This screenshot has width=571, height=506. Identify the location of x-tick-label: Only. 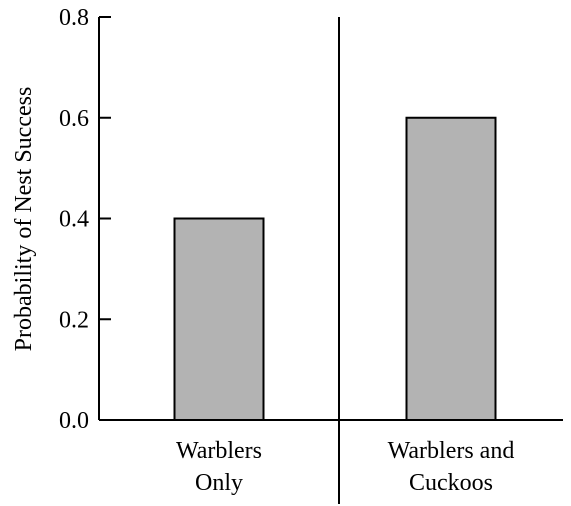
(219, 483).